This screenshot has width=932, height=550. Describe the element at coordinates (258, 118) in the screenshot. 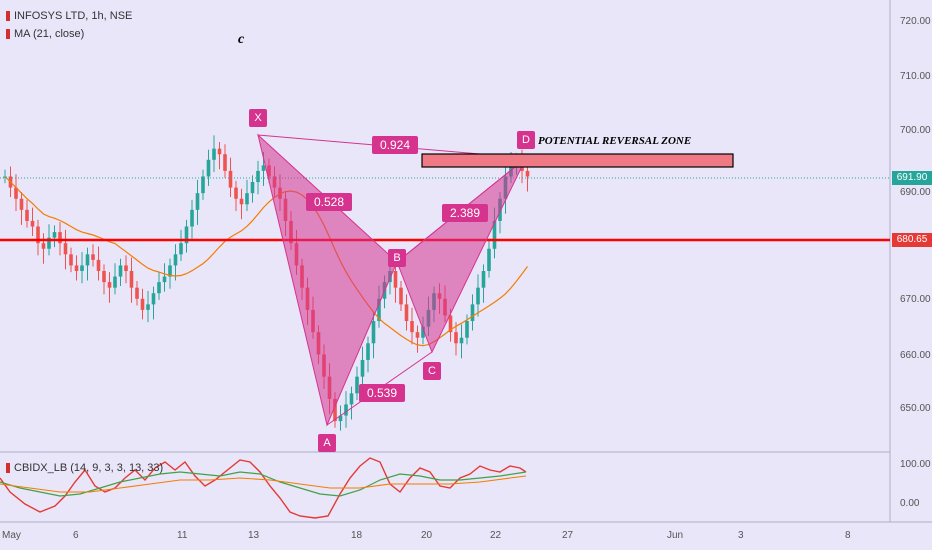

I see `point-x-label: X` at that location.